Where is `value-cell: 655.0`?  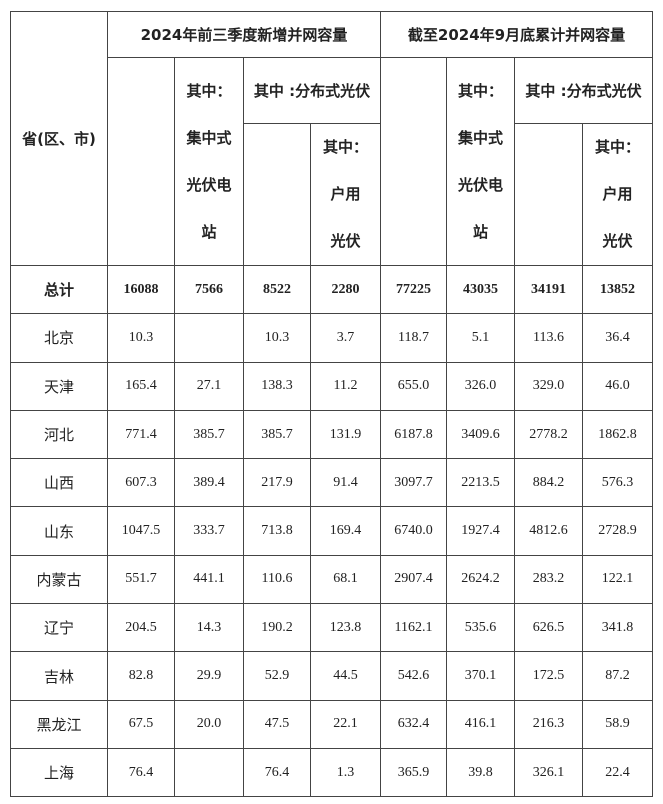 value-cell: 655.0 is located at coordinates (413, 386).